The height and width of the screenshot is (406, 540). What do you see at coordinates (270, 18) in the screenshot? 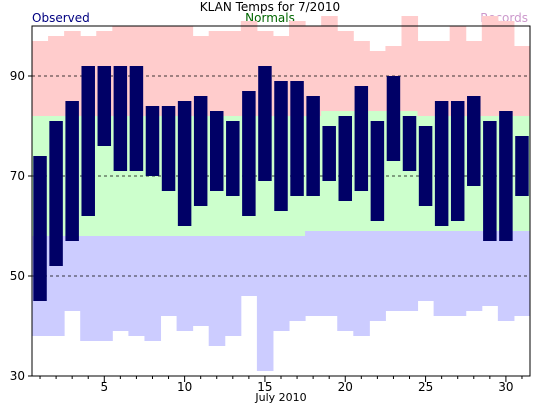
I see `legend-normals: Normals` at bounding box center [270, 18].